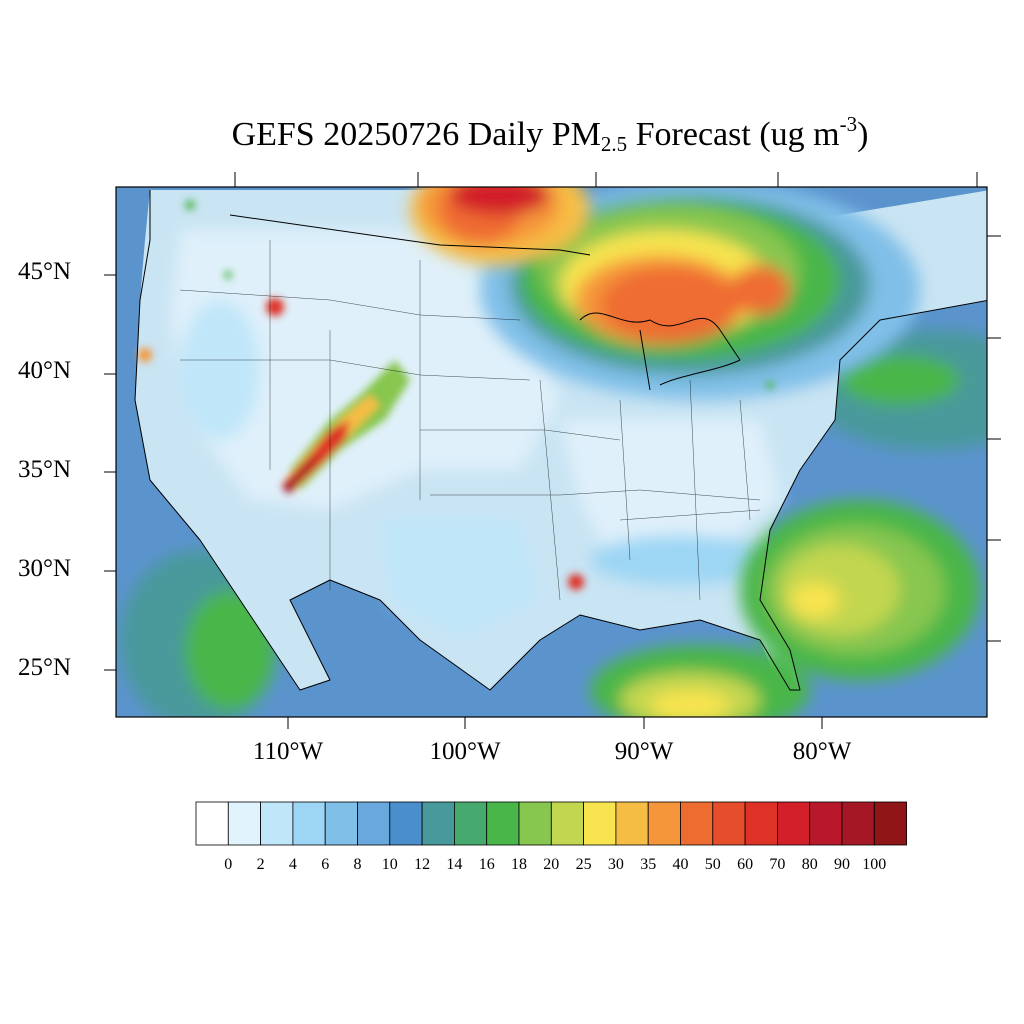 This screenshot has width=1024, height=1024. What do you see at coordinates (842, 864) in the screenshot?
I see `colorbar-tick-label: 90` at bounding box center [842, 864].